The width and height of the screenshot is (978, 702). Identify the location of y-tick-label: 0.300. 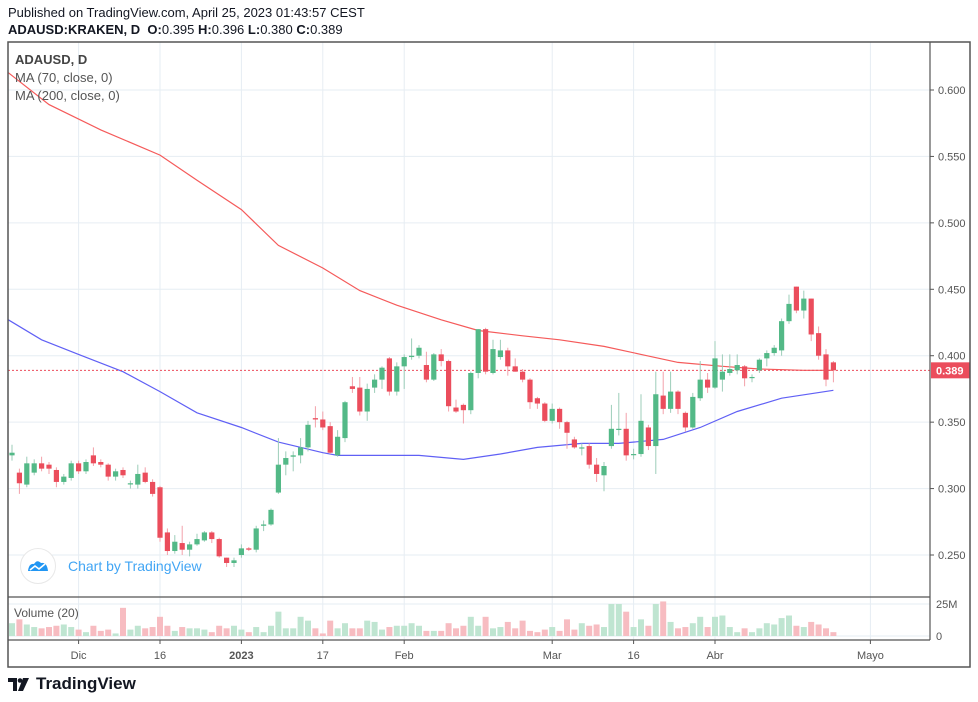
(952, 490).